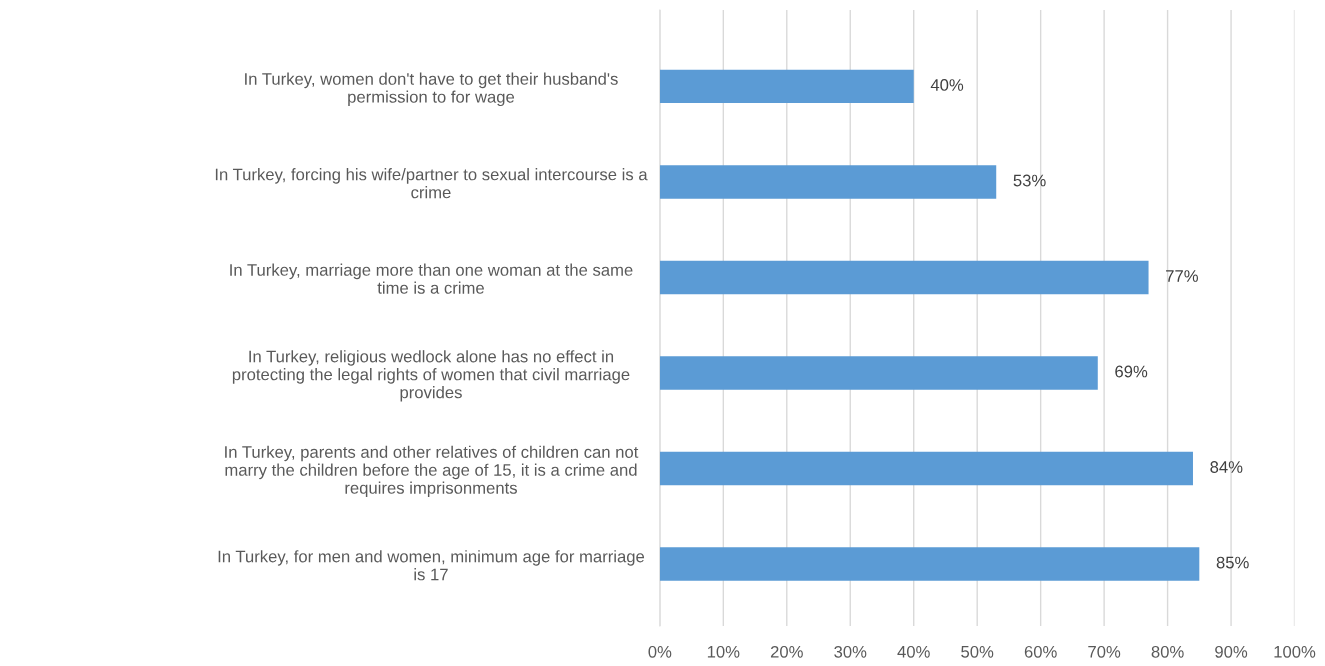  What do you see at coordinates (660, 651) in the screenshot?
I see `x-tick-label: 0%` at bounding box center [660, 651].